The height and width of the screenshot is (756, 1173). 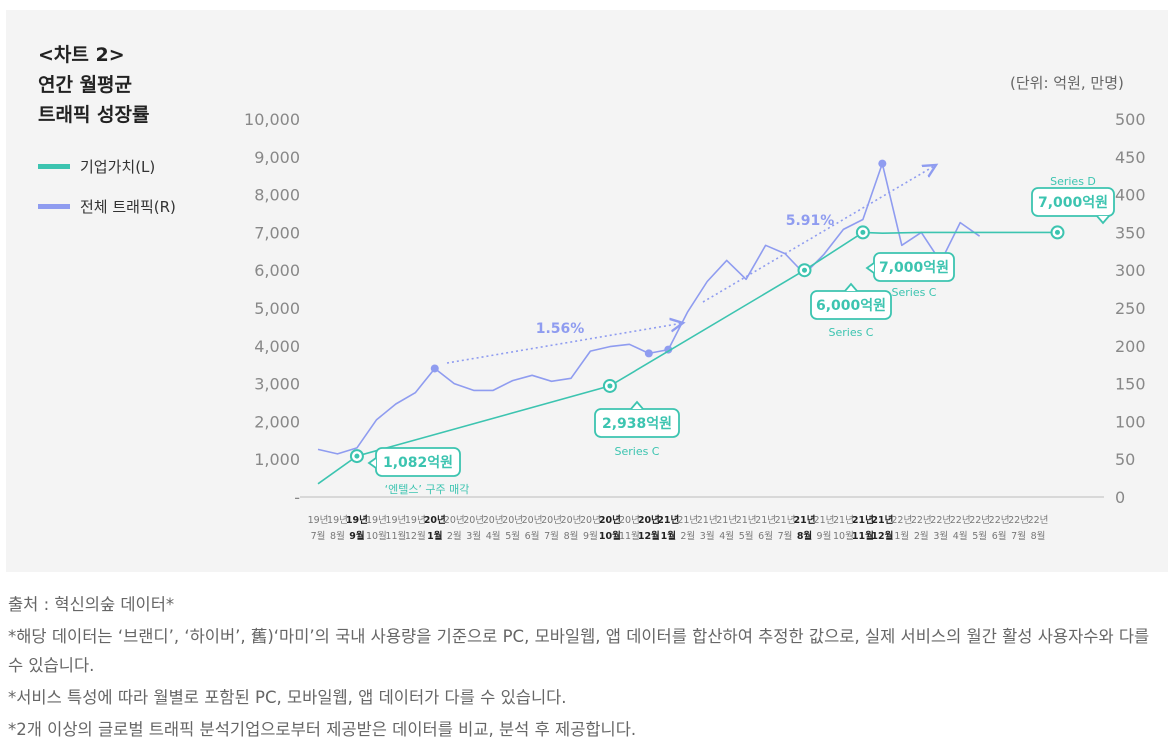 I want to click on legend-label-traffic: 전체 트래픽(R), so click(x=128, y=206).